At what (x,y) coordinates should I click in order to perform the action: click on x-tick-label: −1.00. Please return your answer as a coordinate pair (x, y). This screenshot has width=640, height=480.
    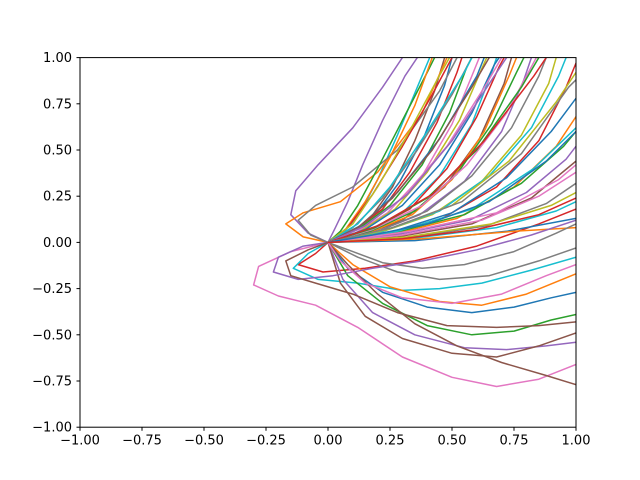
    Looking at the image, I should click on (80, 441).